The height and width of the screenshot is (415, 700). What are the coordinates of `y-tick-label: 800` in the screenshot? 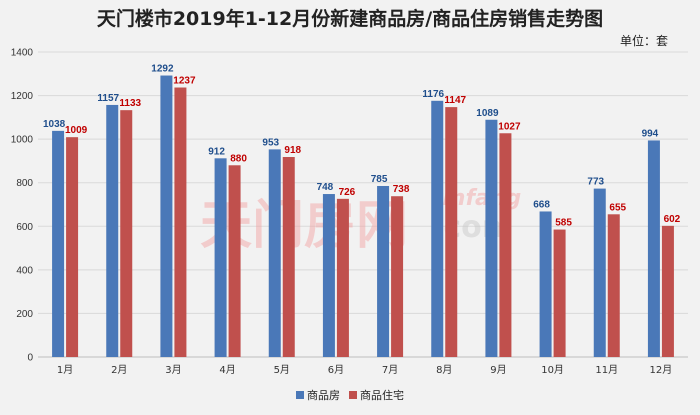 It's located at (24, 183).